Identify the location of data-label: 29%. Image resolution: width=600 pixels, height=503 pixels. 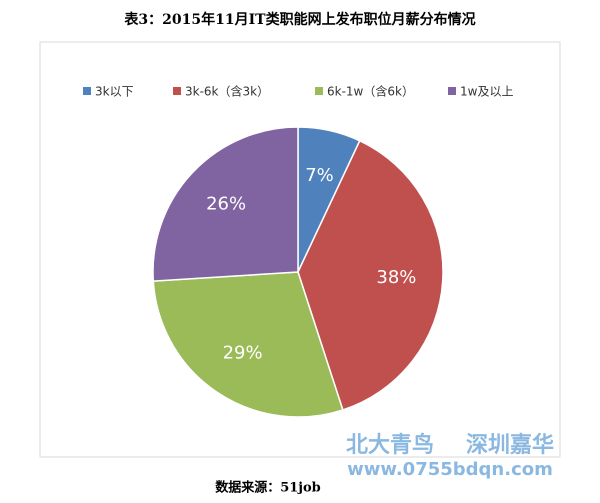
(243, 353).